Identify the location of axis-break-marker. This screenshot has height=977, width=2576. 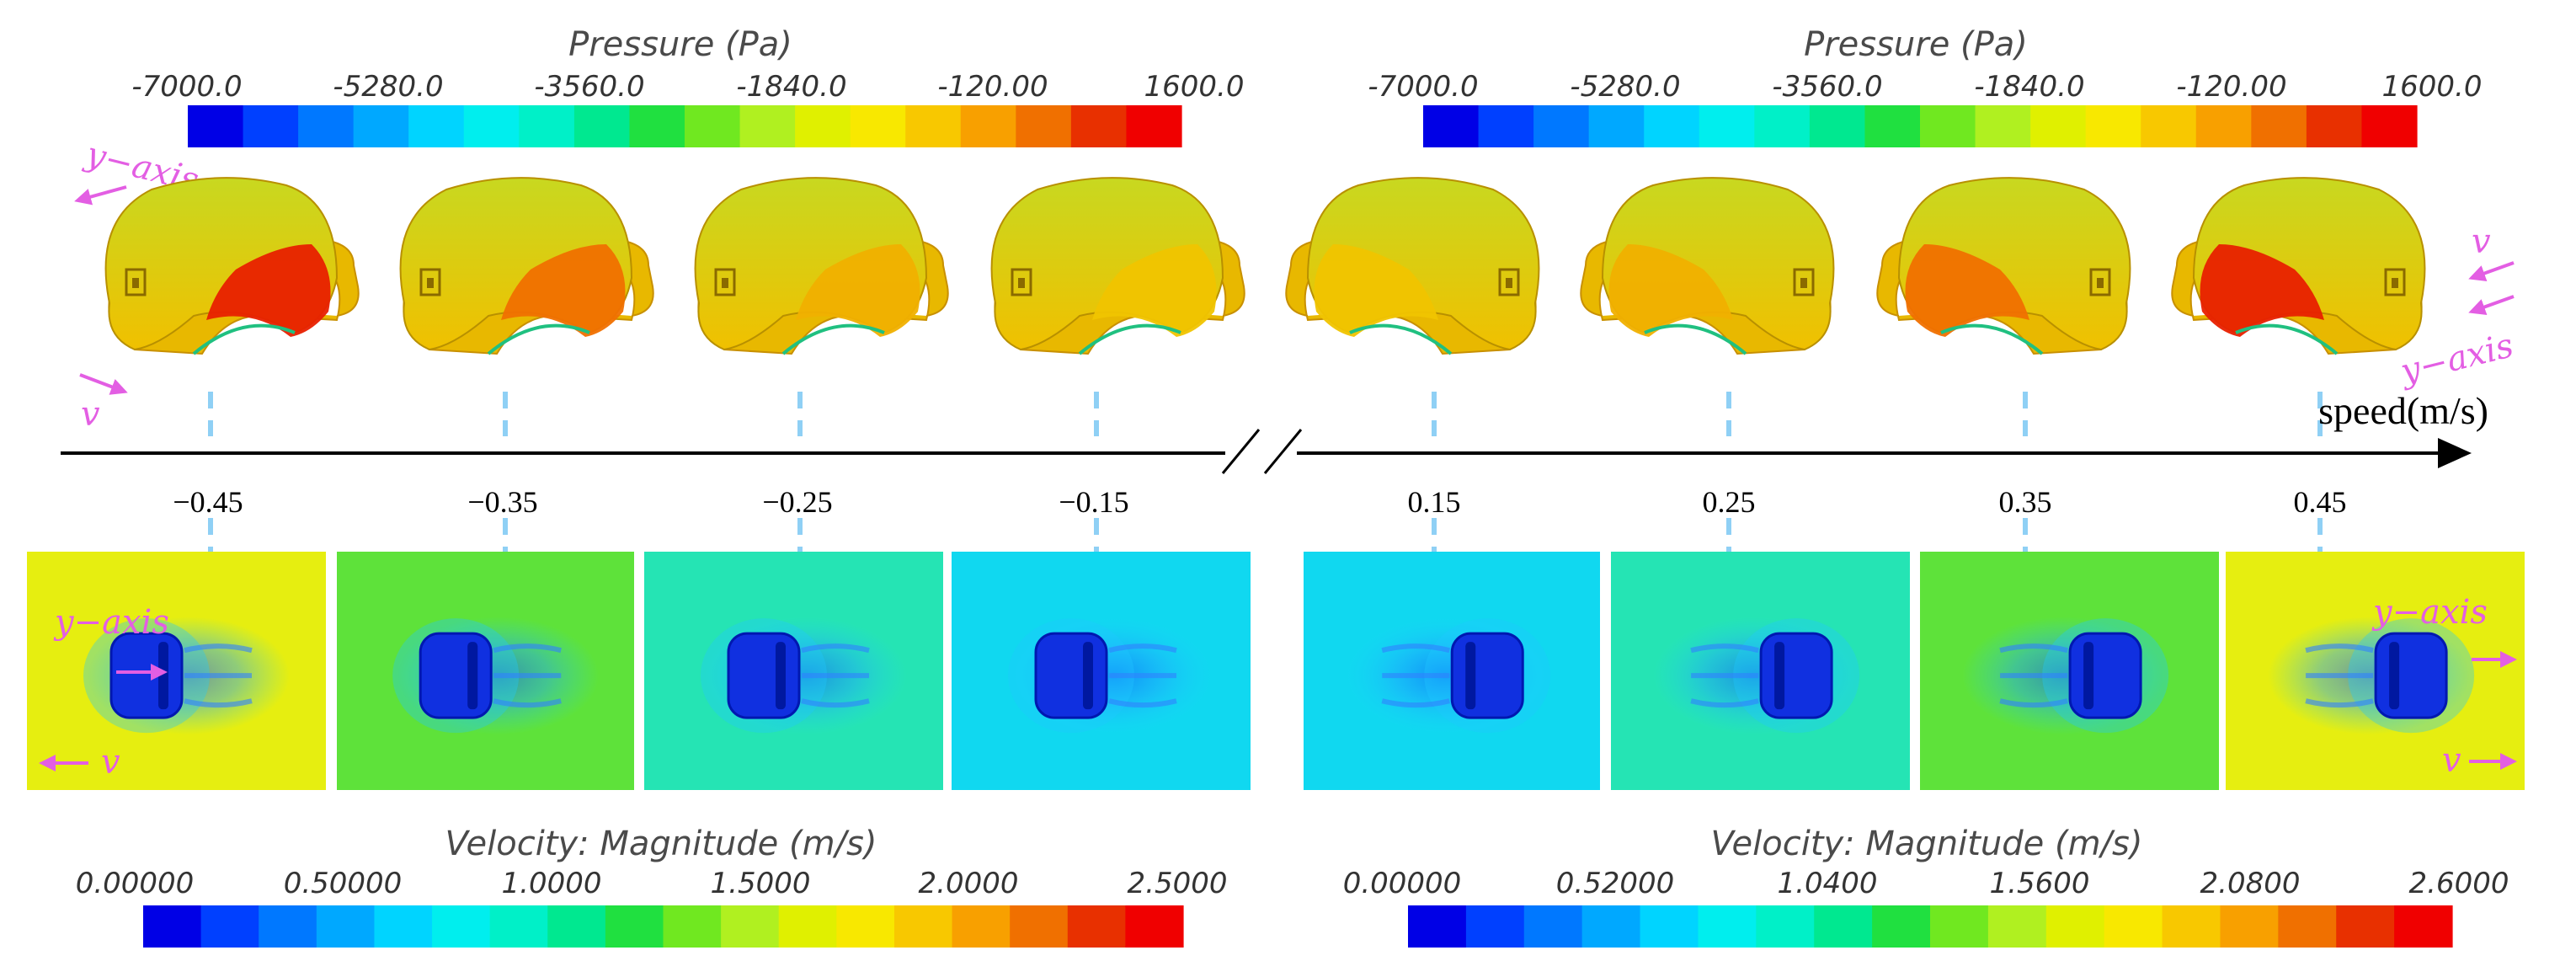
(1262, 451).